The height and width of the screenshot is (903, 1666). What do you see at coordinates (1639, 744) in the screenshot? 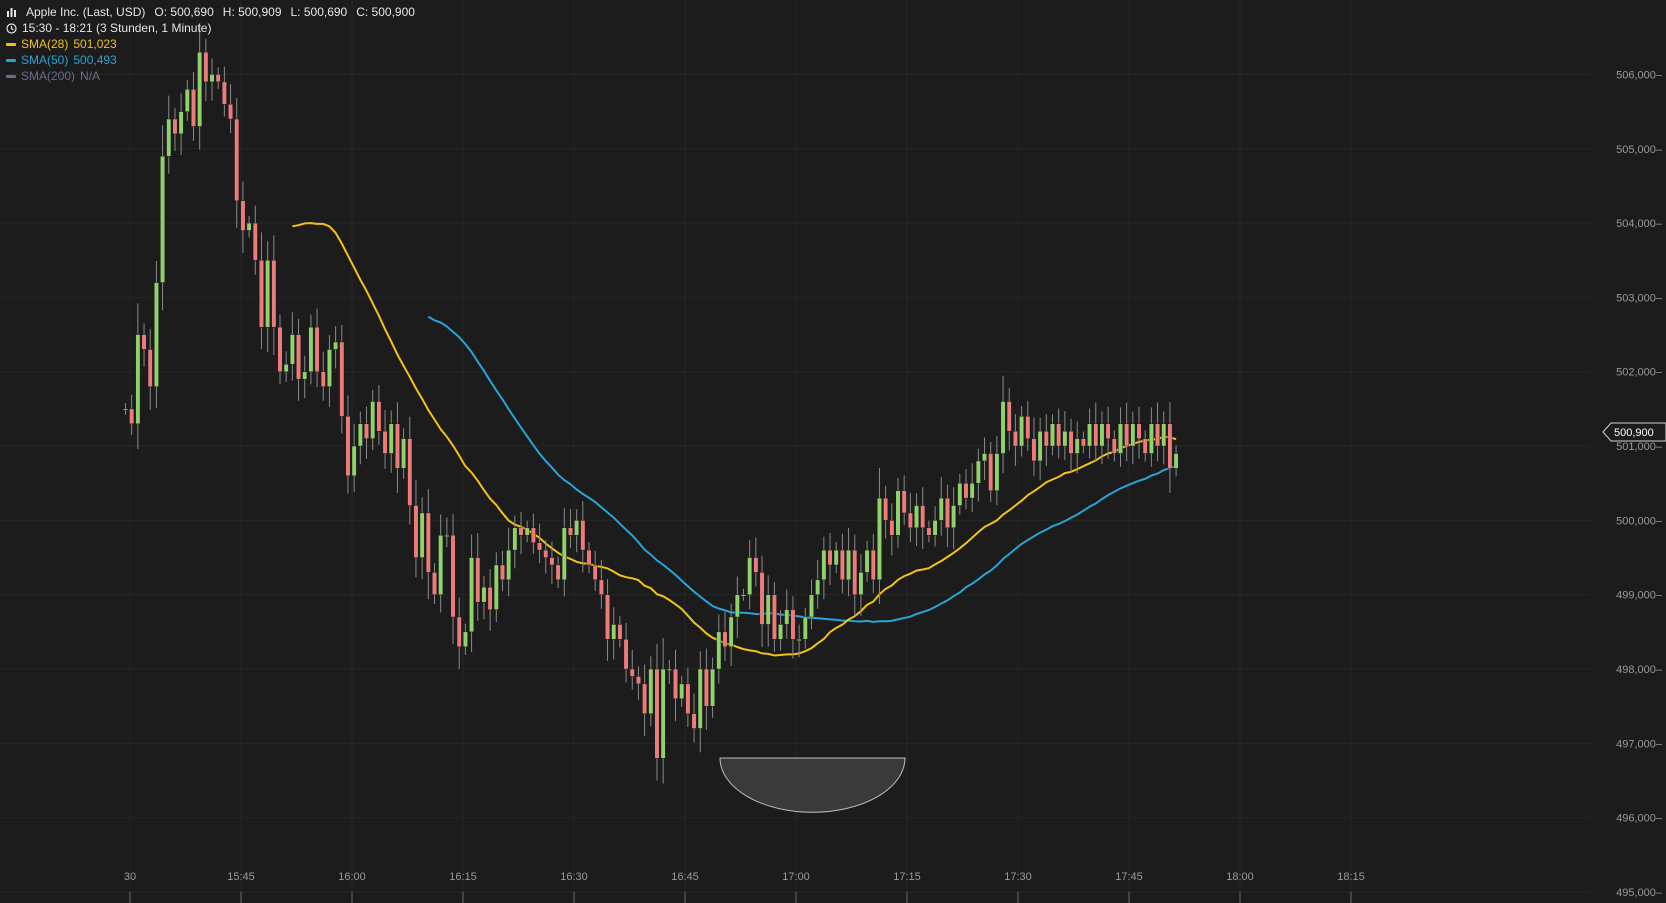
I see `y-tick-label: 497,000–` at bounding box center [1639, 744].